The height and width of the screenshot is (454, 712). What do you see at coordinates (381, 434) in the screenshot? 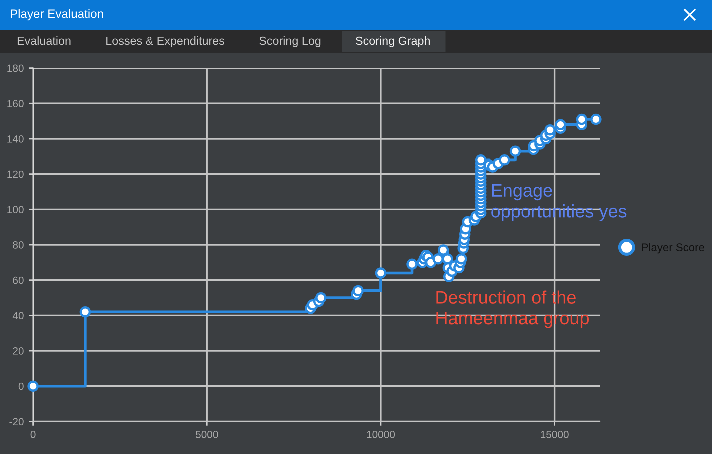
I see `x-tick-label: 10000` at bounding box center [381, 434].